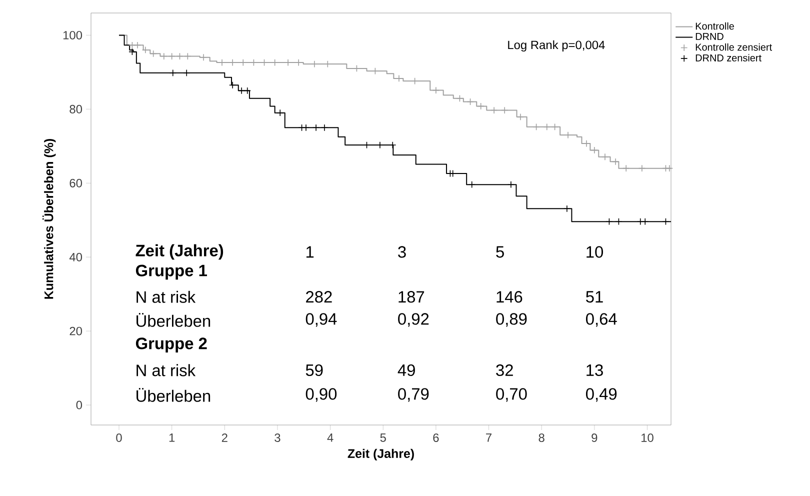 This screenshot has height=496, width=810. What do you see at coordinates (601, 320) in the screenshot?
I see `annotation: 0,64` at bounding box center [601, 320].